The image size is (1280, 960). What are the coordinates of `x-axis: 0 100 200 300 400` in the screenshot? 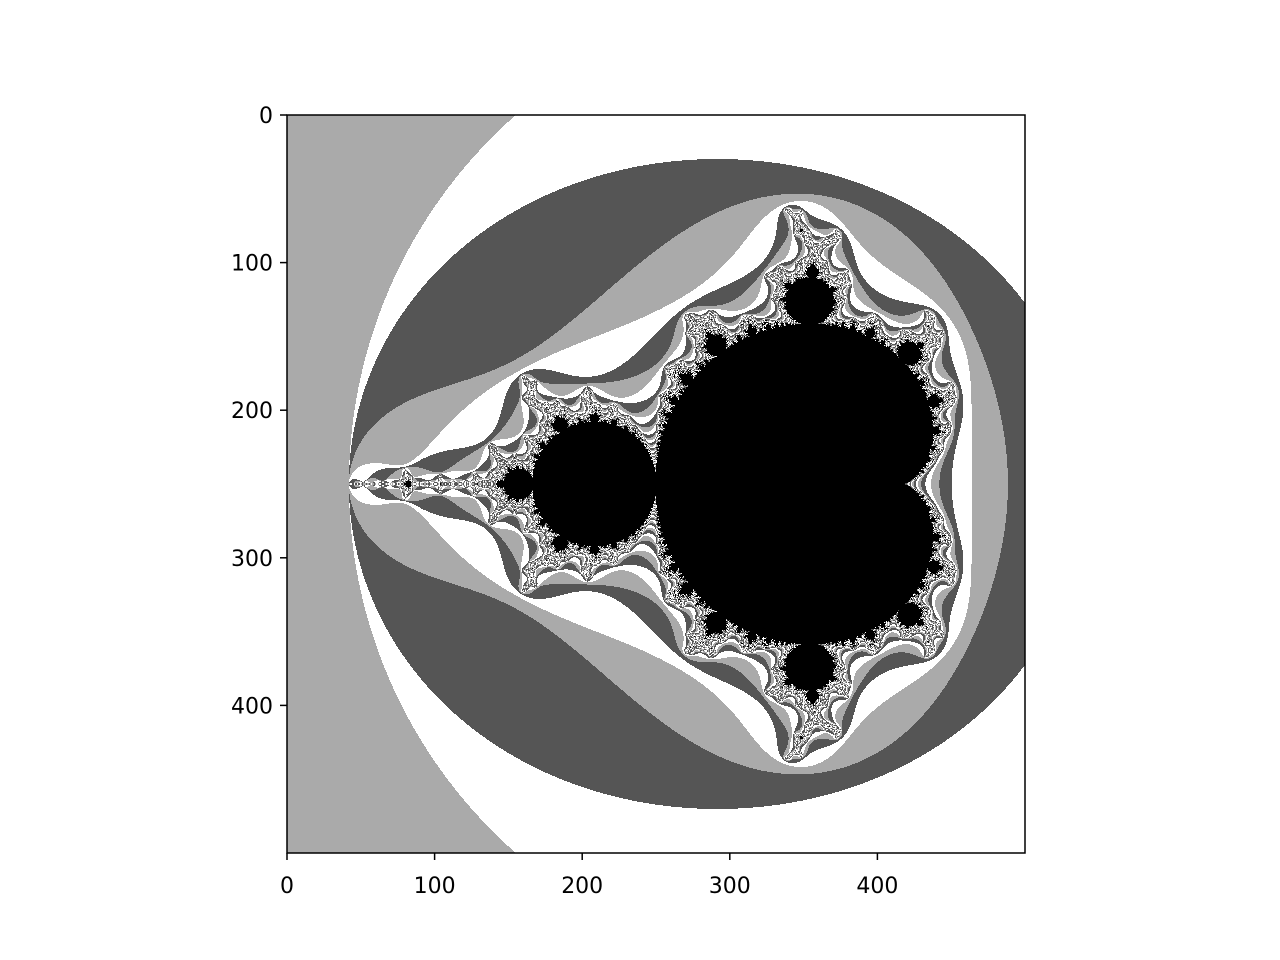 It's located at (589, 876).